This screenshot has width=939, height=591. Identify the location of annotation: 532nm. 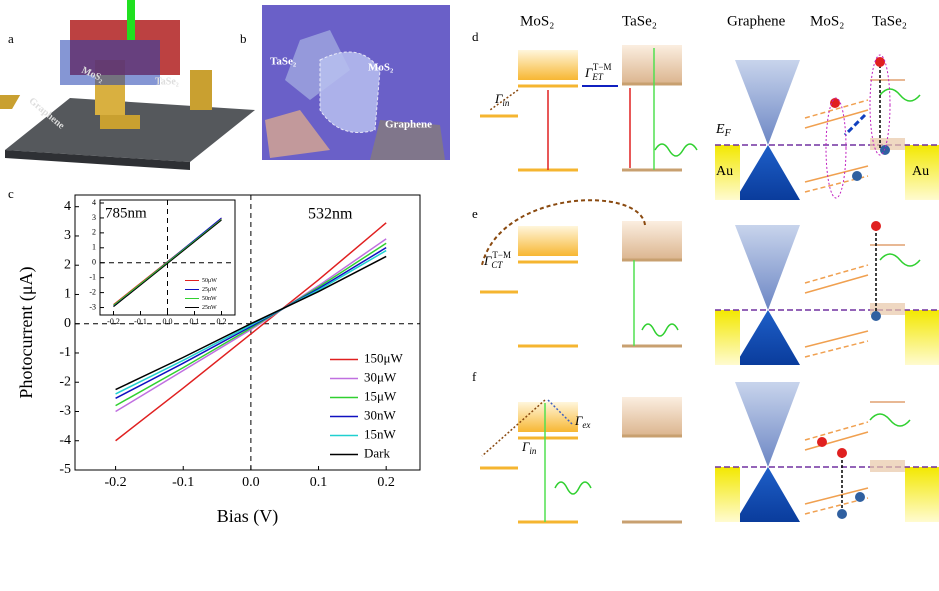
(330, 214).